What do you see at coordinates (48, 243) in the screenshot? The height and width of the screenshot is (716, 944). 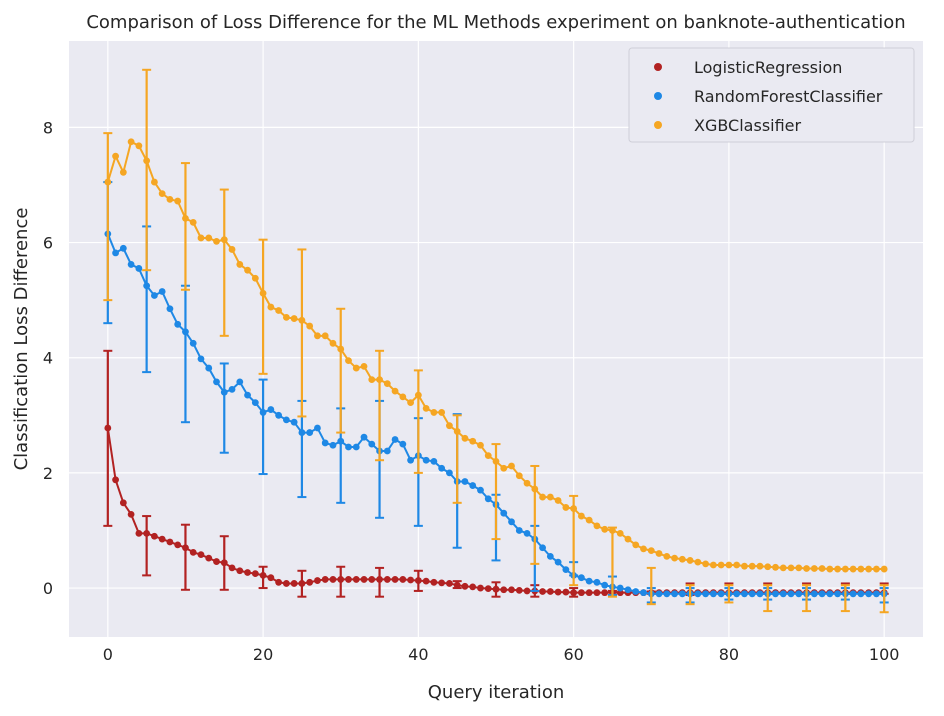 I see `y-tick-label: 6` at bounding box center [48, 243].